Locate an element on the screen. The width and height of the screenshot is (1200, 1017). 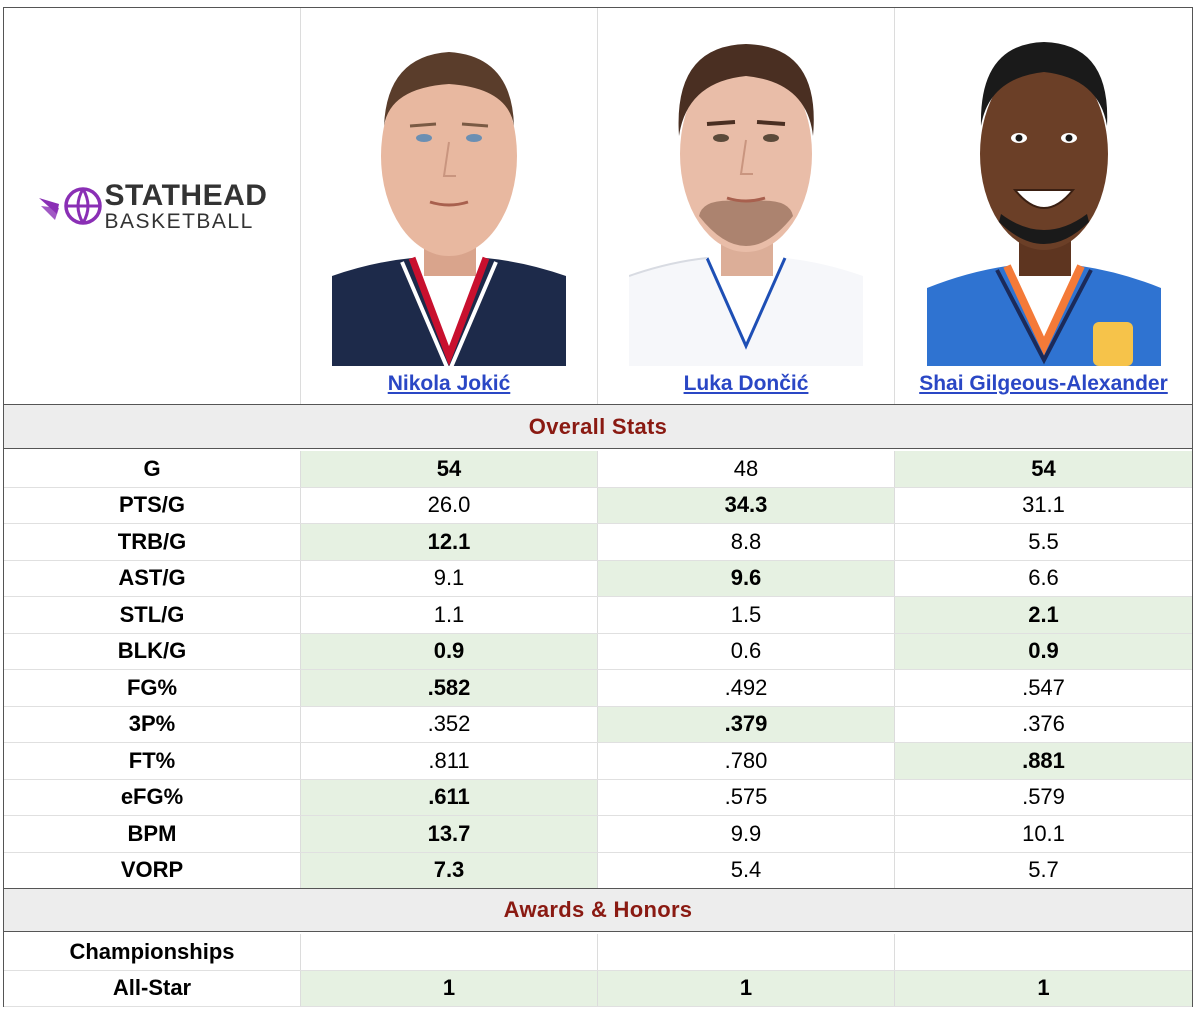
stat-value: 1.5 is located at coordinates (746, 615).